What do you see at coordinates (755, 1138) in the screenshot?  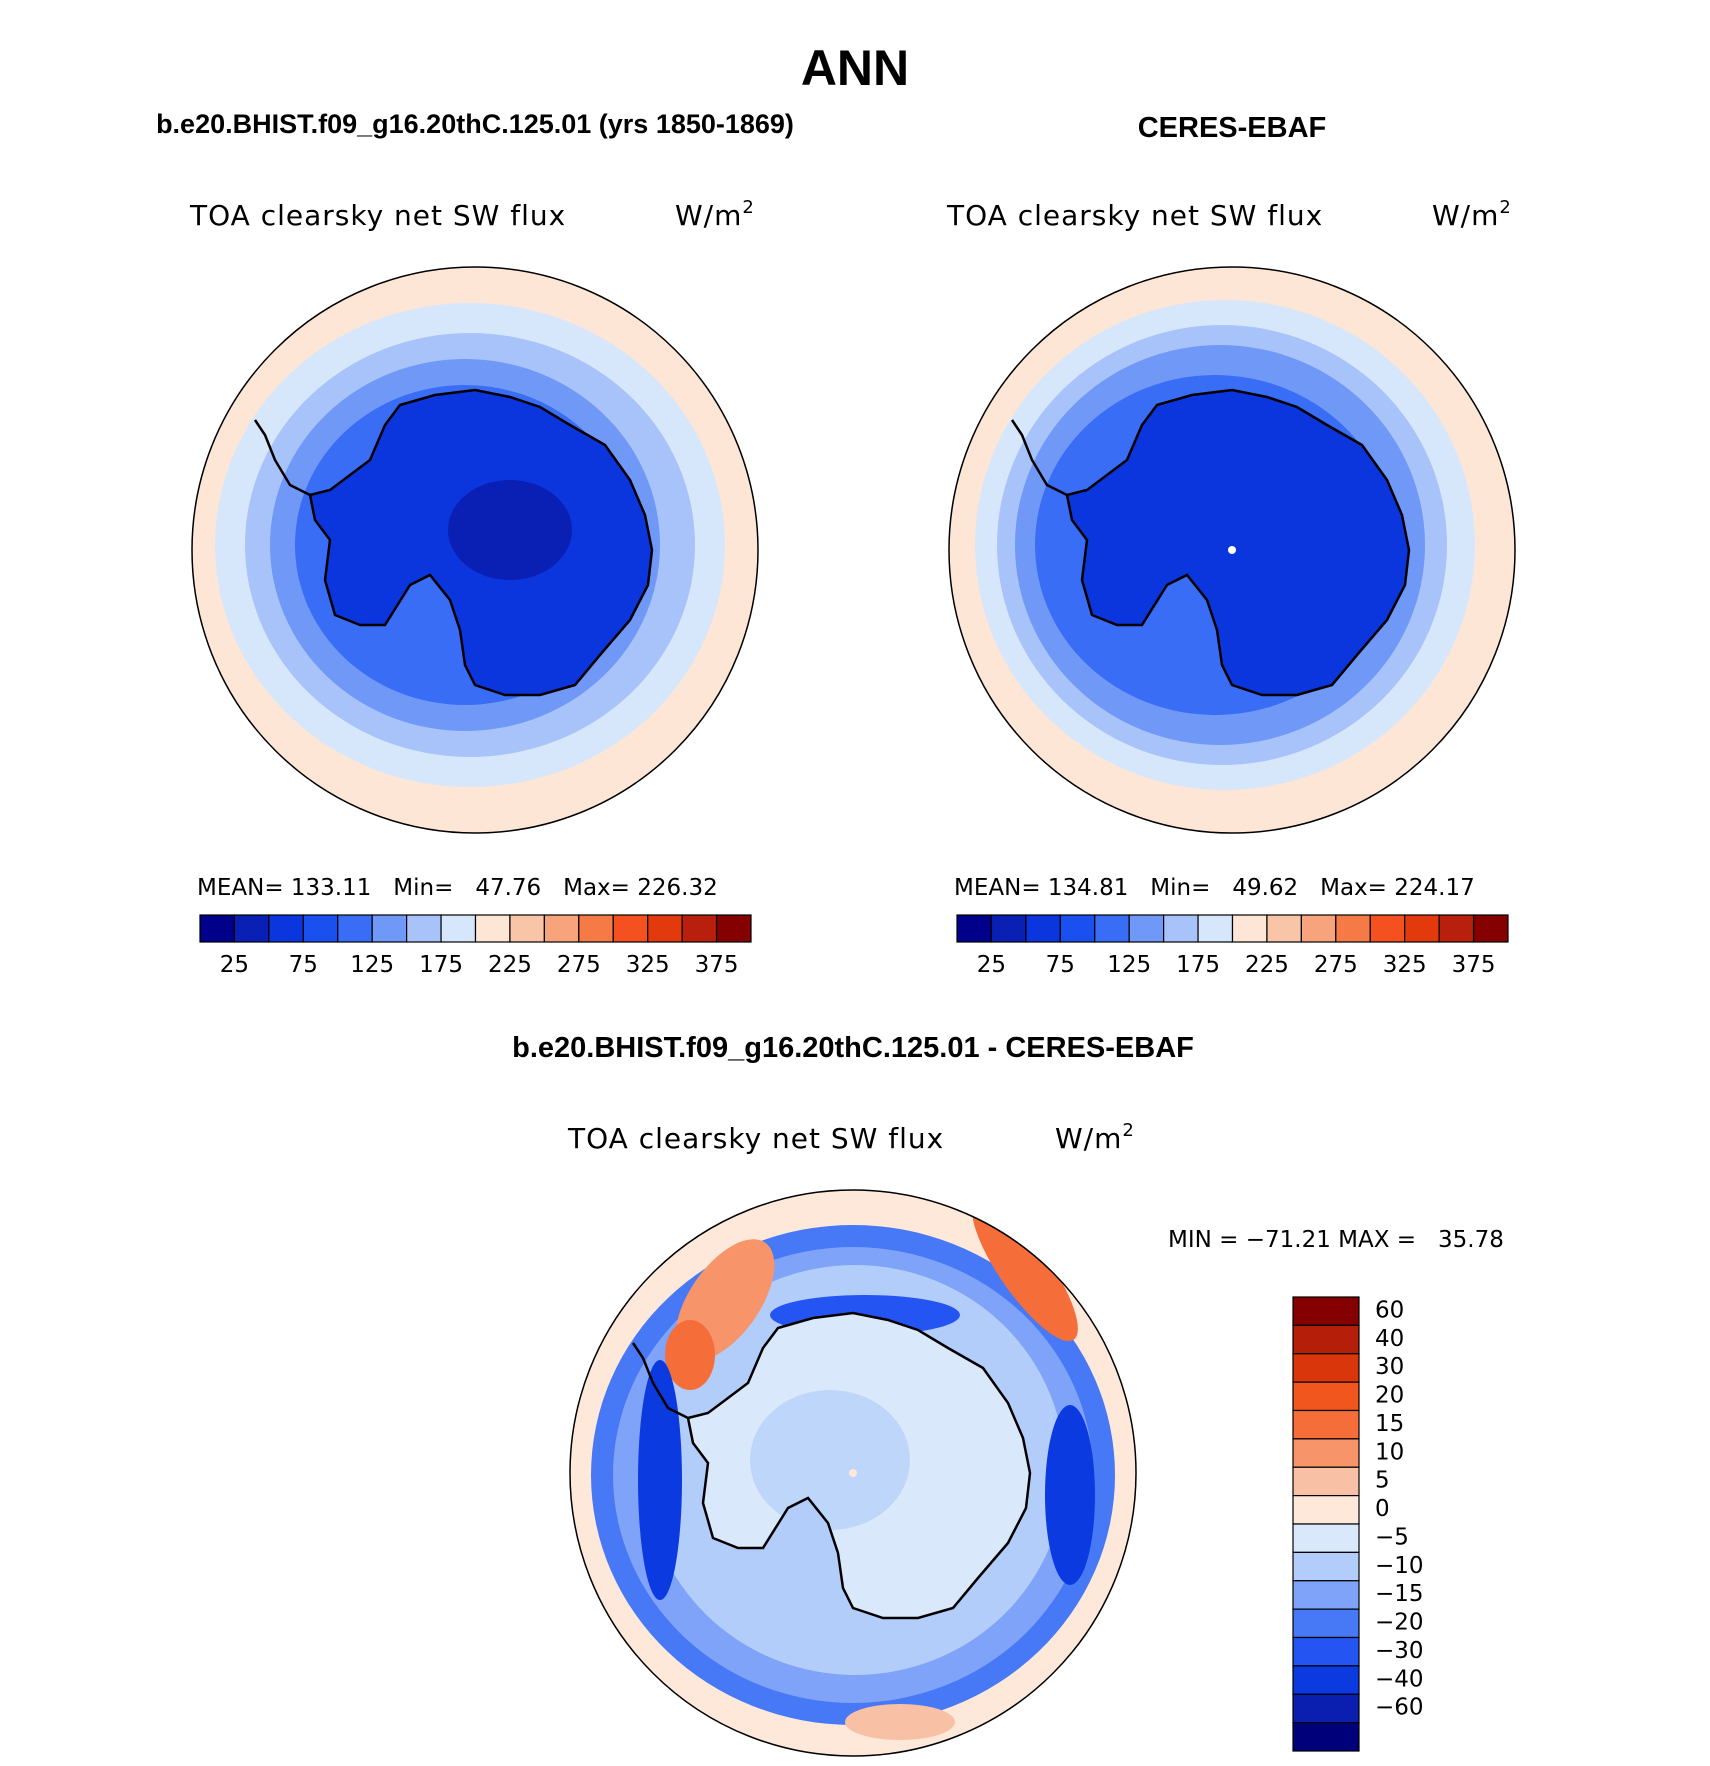 I see `diff-variable-label: TOA clearsky net SW flux` at bounding box center [755, 1138].